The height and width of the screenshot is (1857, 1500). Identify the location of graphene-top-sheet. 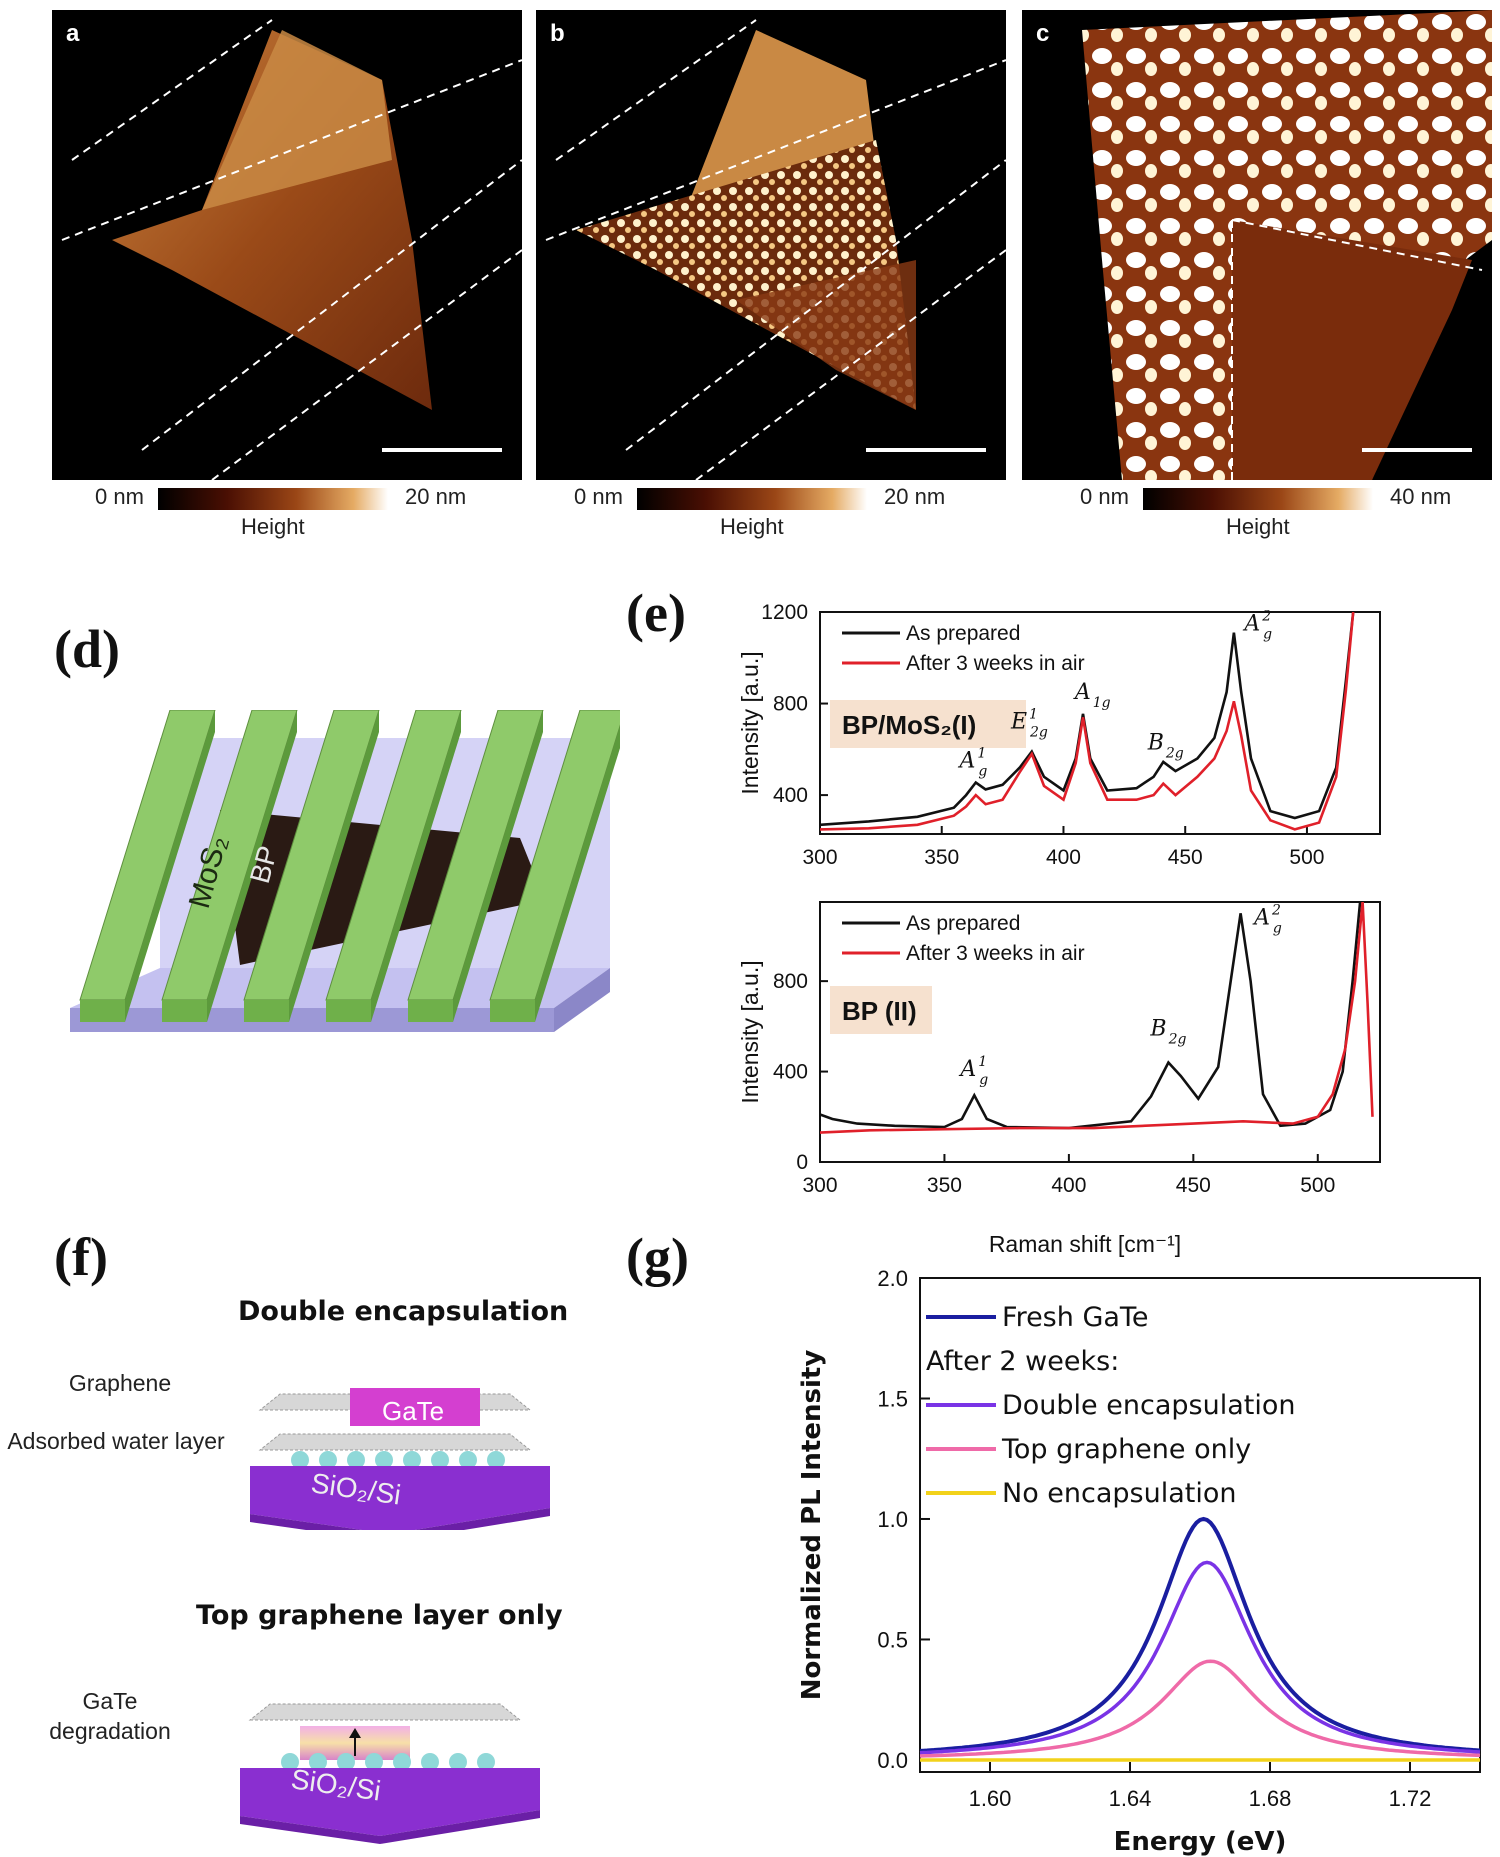
(385, 1712).